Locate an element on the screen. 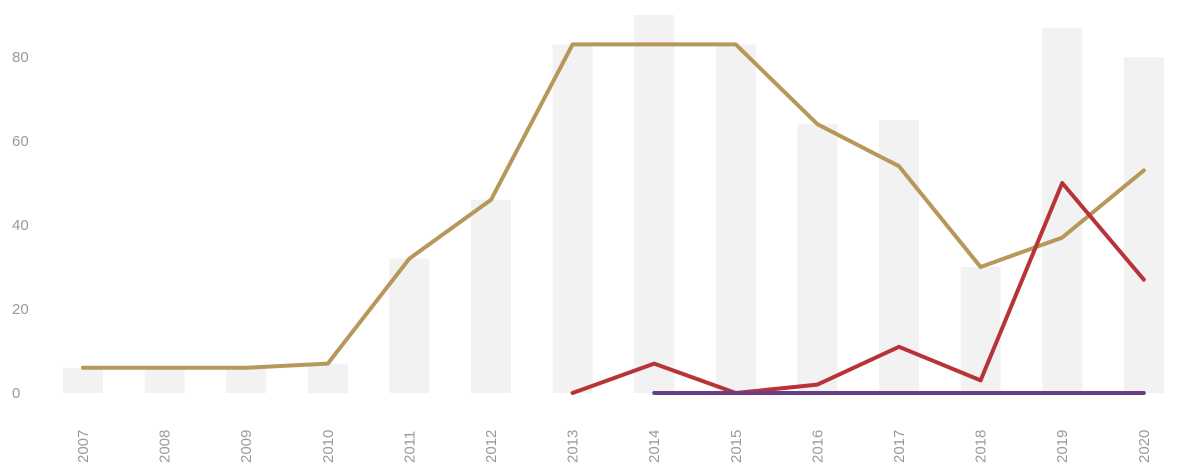 The width and height of the screenshot is (1188, 475). bar-2015 is located at coordinates (735, 219).